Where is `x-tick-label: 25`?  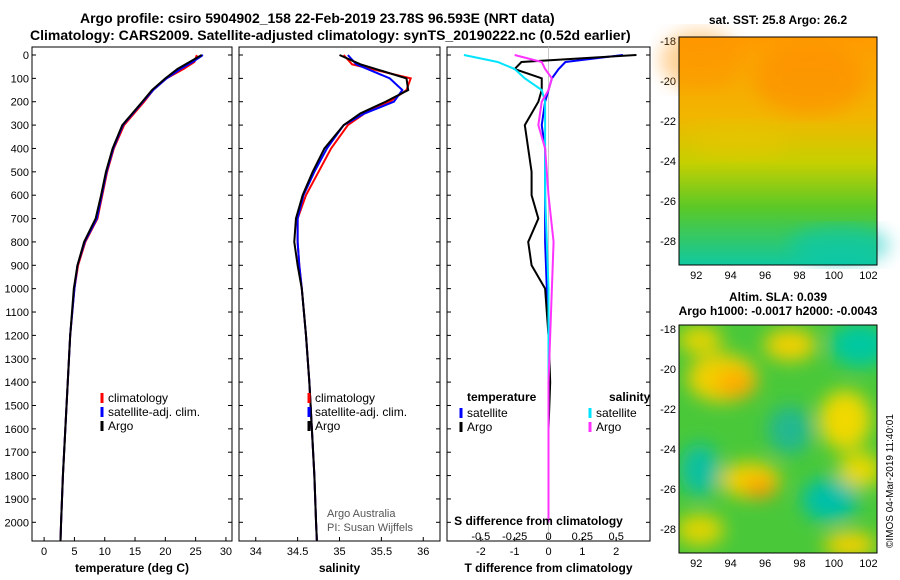 x-tick-label: 25 is located at coordinates (196, 552).